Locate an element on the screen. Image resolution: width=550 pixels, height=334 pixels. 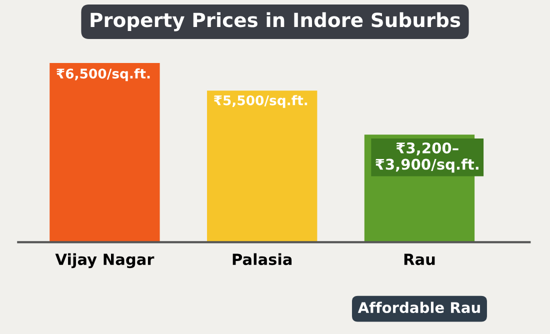
text: Affordable Rau is located at coordinates (419, 308).